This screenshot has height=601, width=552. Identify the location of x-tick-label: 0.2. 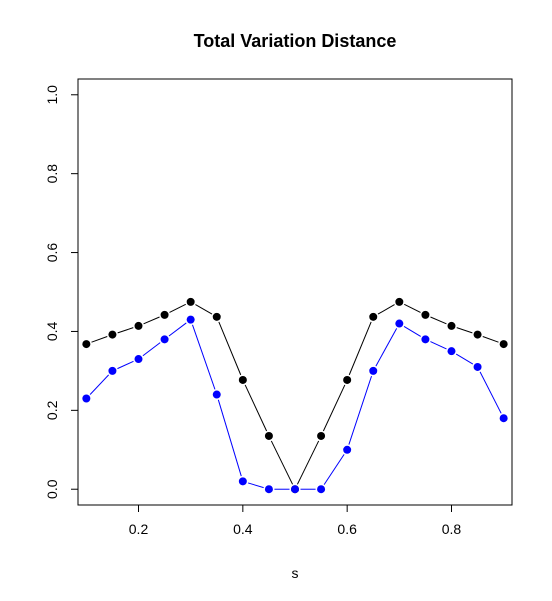
(139, 529).